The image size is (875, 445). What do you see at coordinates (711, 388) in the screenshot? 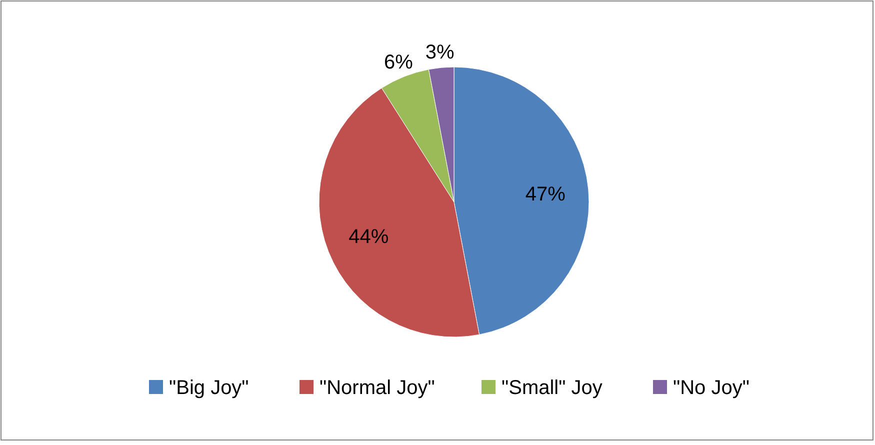
I see `legend-label: "No Joy"` at bounding box center [711, 388].